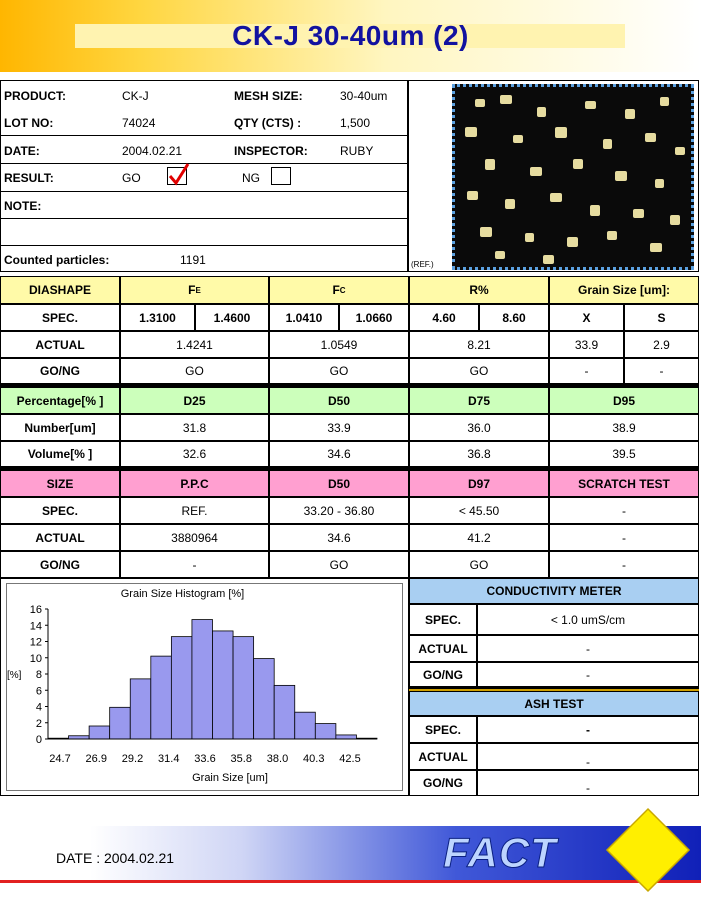  What do you see at coordinates (268, 123) in the screenshot?
I see `qty-label: QTY (CTS) :` at bounding box center [268, 123].